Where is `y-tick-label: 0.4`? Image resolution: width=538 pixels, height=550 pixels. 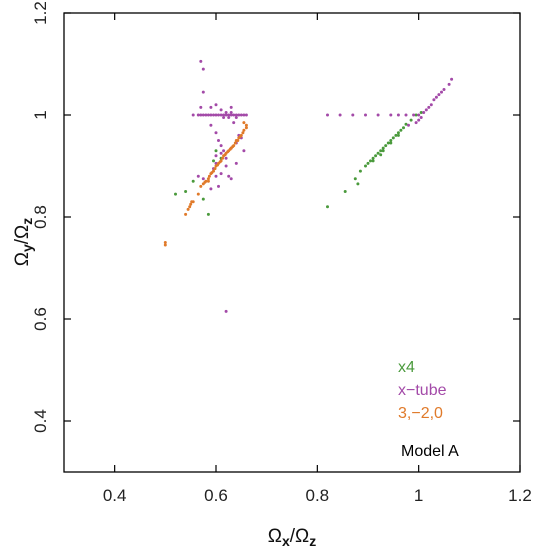
y-tick-label: 0.4 is located at coordinates (40, 421).